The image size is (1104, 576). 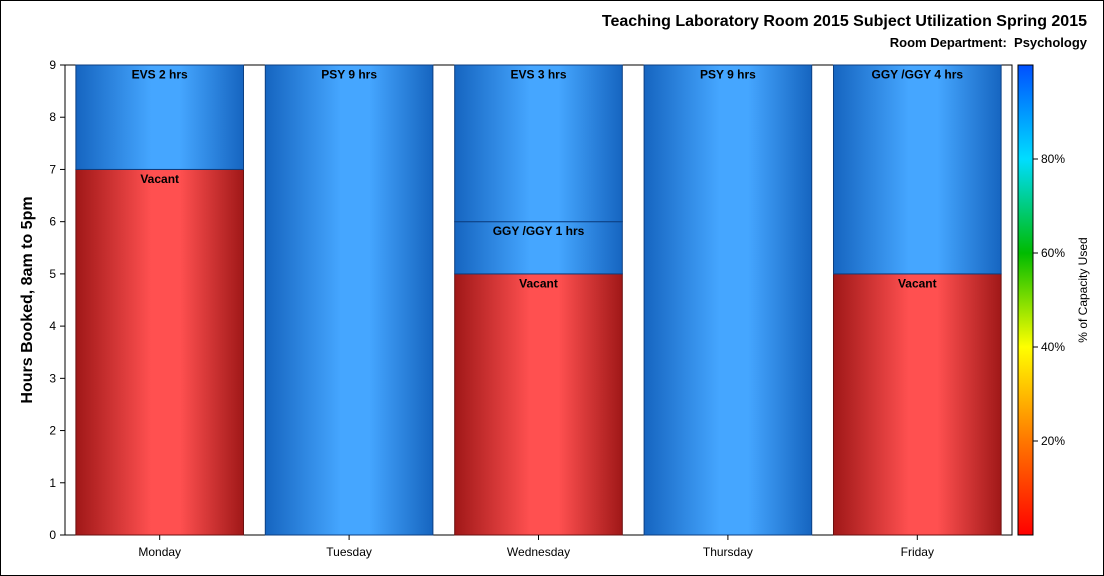 What do you see at coordinates (52, 483) in the screenshot?
I see `y-tick-label: 1` at bounding box center [52, 483].